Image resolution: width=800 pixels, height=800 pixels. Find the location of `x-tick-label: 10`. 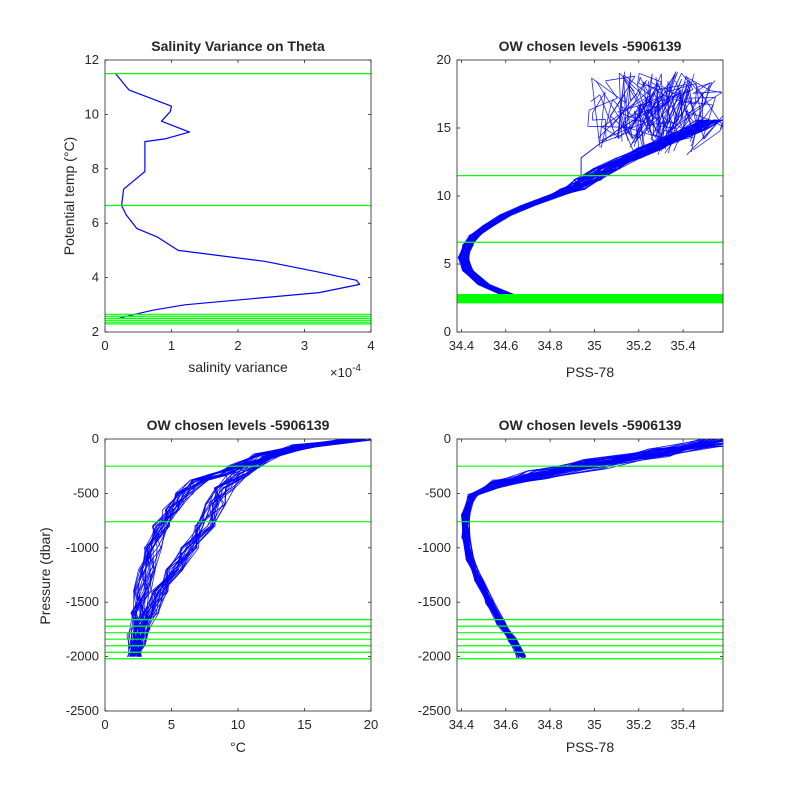

x-tick-label: 10 is located at coordinates (238, 724).